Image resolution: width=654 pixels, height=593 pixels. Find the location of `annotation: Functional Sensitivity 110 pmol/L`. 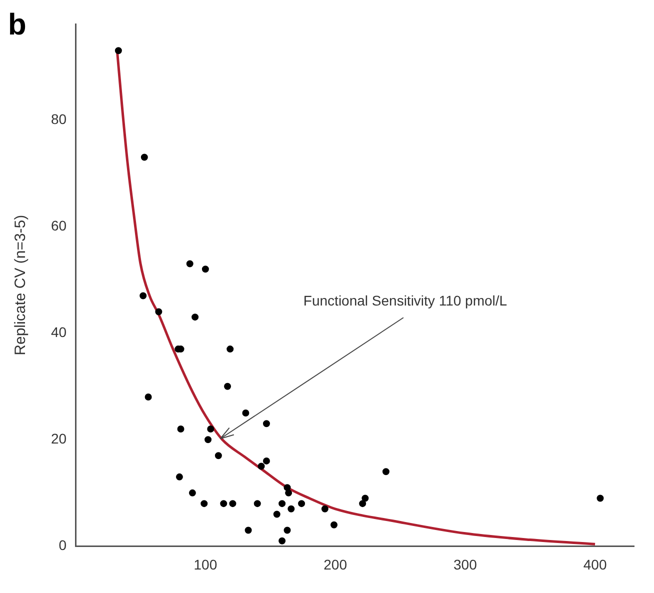

annotation: Functional Sensitivity 110 pmol/L is located at coordinates (405, 300).